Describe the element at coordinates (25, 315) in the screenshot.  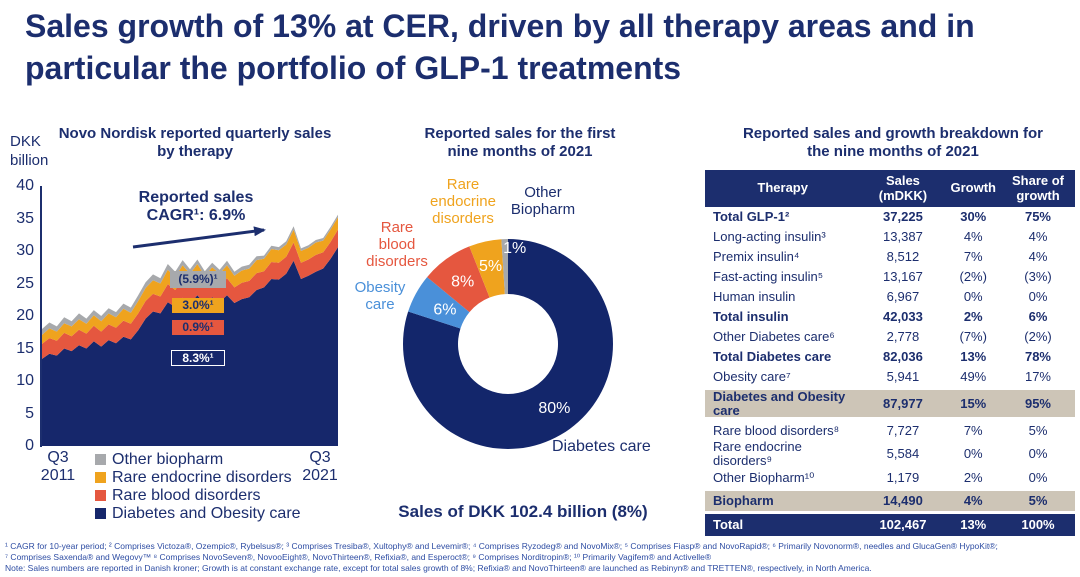
I see `y-tick-label: 20` at that location.